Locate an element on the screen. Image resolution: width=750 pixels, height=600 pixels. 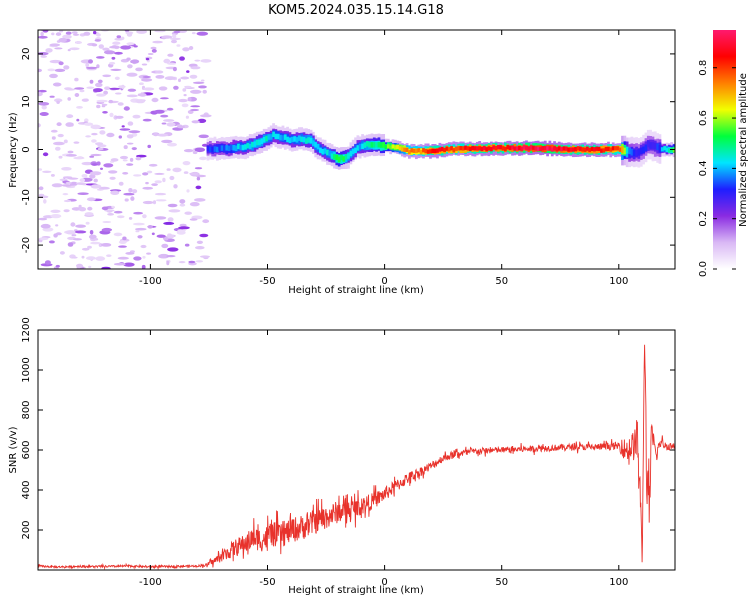
y-tick-label: -20 is located at coordinates (26, 245).